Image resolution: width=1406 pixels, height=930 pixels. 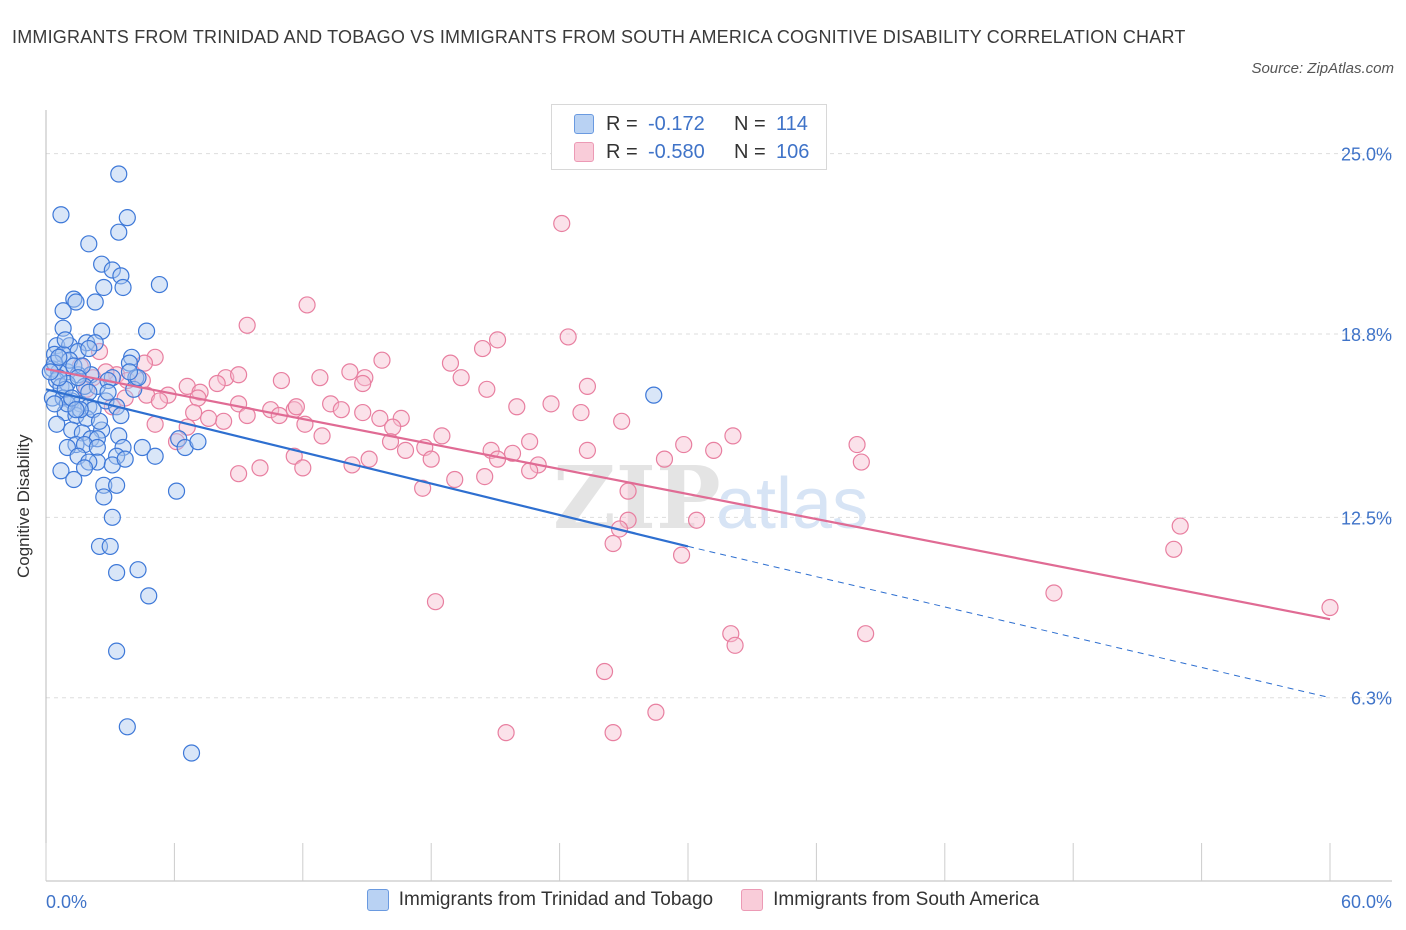 I want to click on series-legend-item-south-america: Immigrants from South America, so click(x=890, y=900).